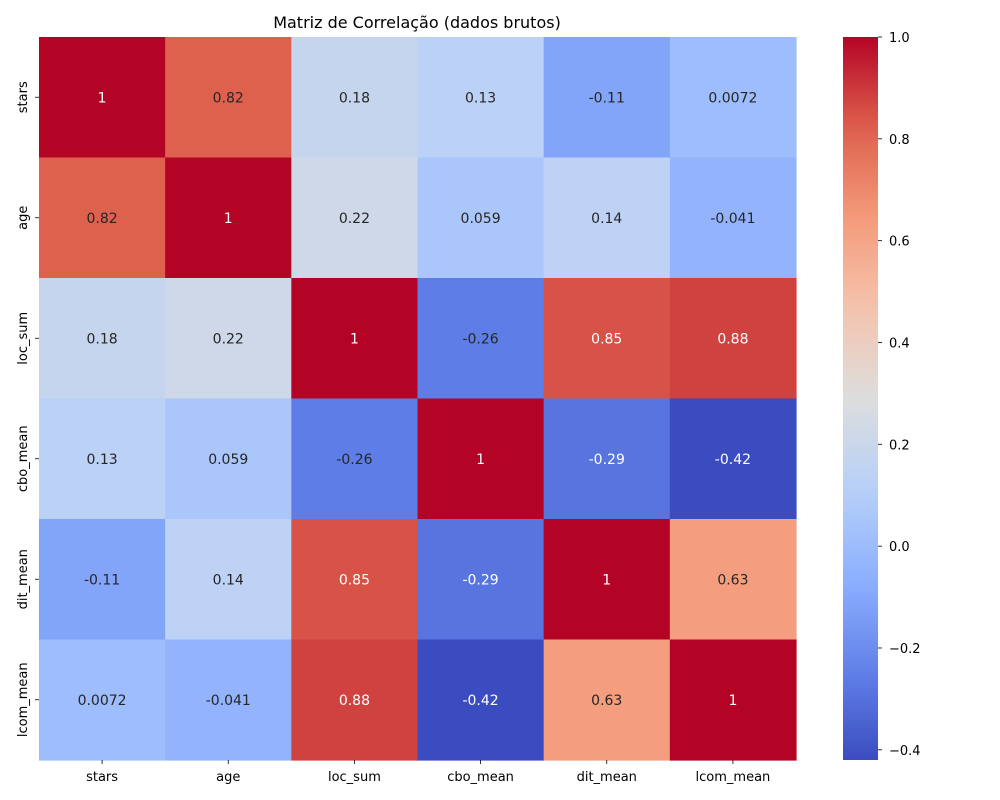  What do you see at coordinates (905, 649) in the screenshot?
I see `colorbar-tick-label: −0.2` at bounding box center [905, 649].